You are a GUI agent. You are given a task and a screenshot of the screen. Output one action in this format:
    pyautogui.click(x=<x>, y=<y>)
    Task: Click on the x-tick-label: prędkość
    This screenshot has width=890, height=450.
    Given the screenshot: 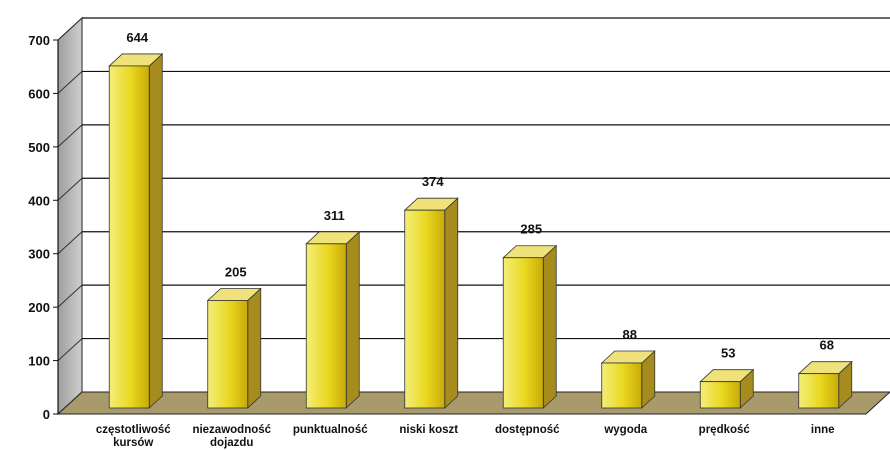 What is the action you would take?
    pyautogui.click(x=725, y=430)
    